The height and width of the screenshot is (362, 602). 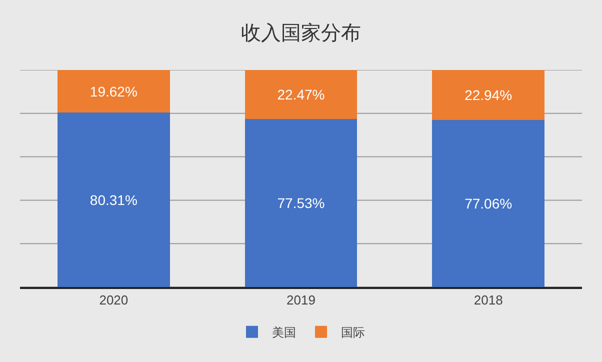 I want to click on data-label: 22.94%, so click(x=488, y=94).